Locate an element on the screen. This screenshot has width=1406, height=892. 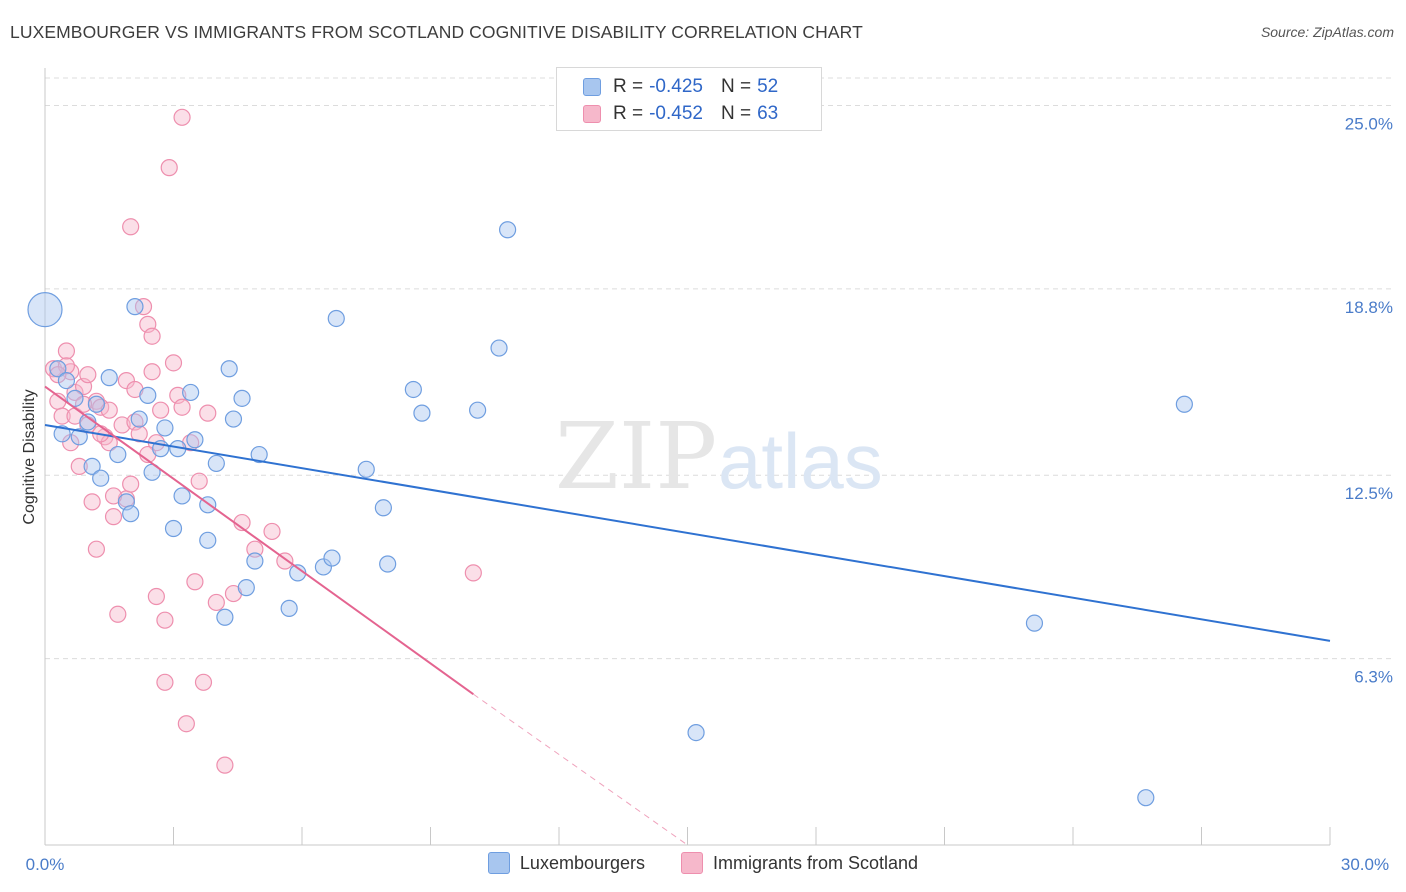
r-value: -0.425 is located at coordinates (676, 86).